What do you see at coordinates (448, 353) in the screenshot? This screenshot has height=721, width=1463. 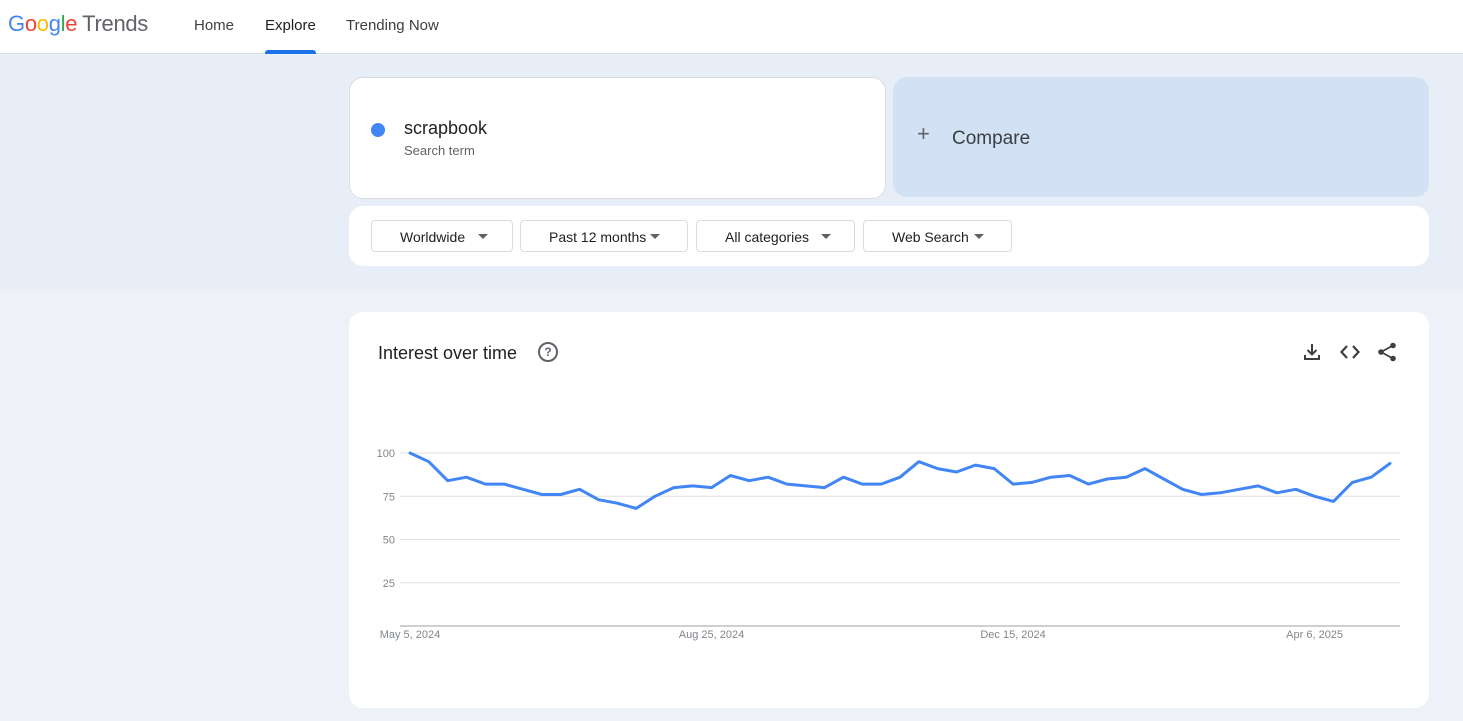 I see `chart-title: Interest over time` at bounding box center [448, 353].